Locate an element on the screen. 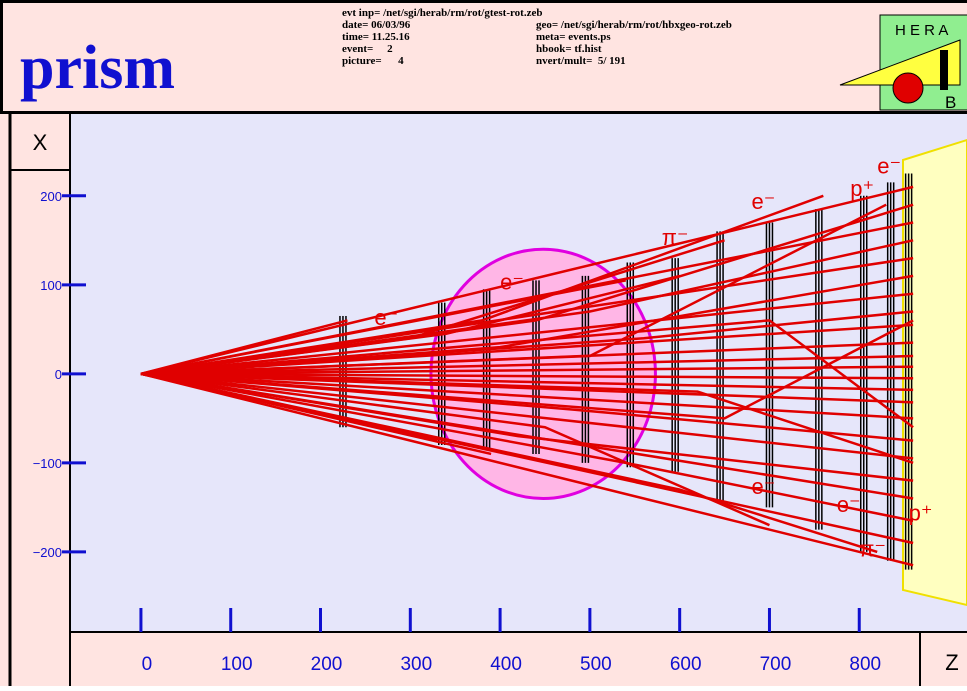 This screenshot has height=691, width=967. y-tick-label: −200 is located at coordinates (47, 552).